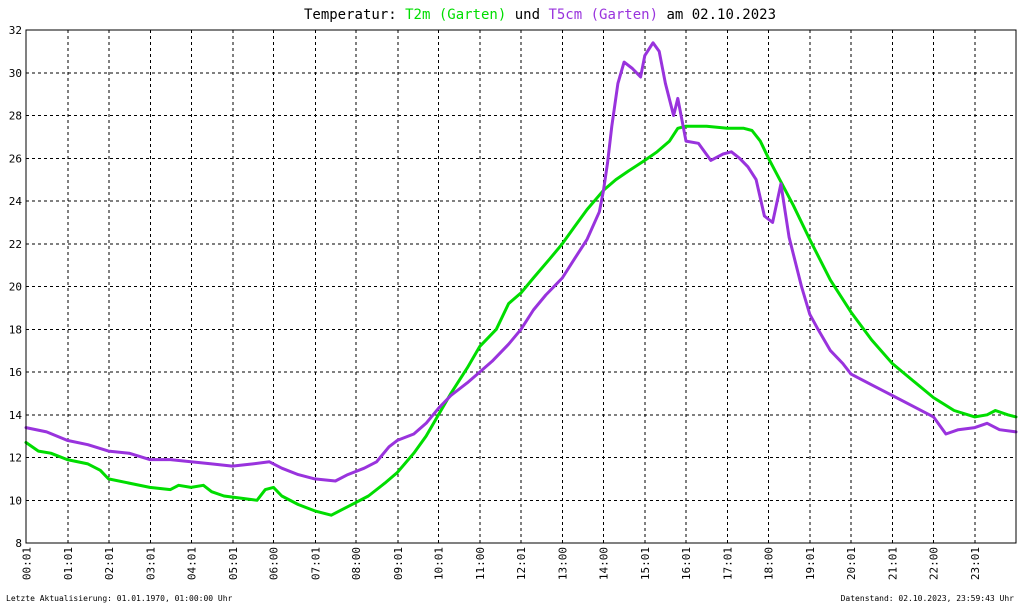 This screenshot has height=606, width=1020. What do you see at coordinates (233, 563) in the screenshot?
I see `x-tick-label: 05:01` at bounding box center [233, 563].